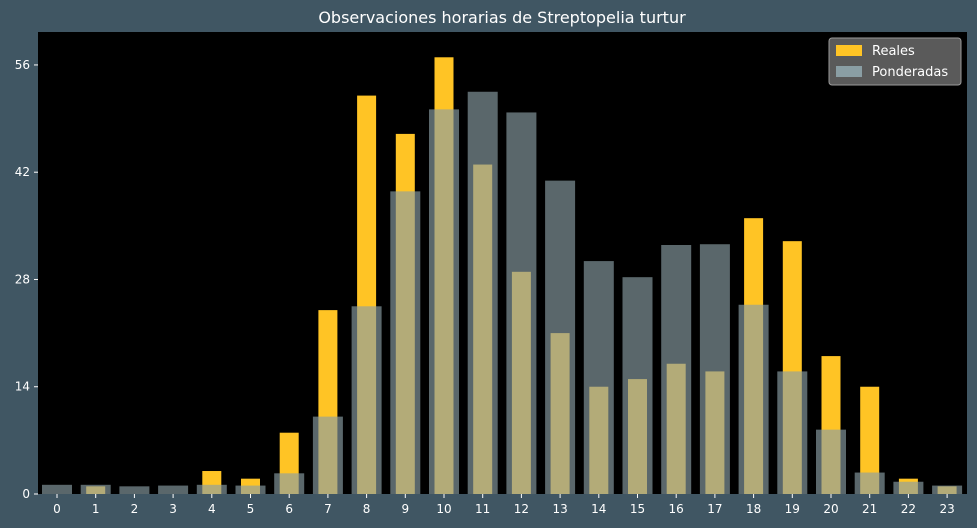 This screenshot has height=528, width=977. What do you see at coordinates (946, 509) in the screenshot?
I see `x-tick-label-23: 23` at bounding box center [946, 509].